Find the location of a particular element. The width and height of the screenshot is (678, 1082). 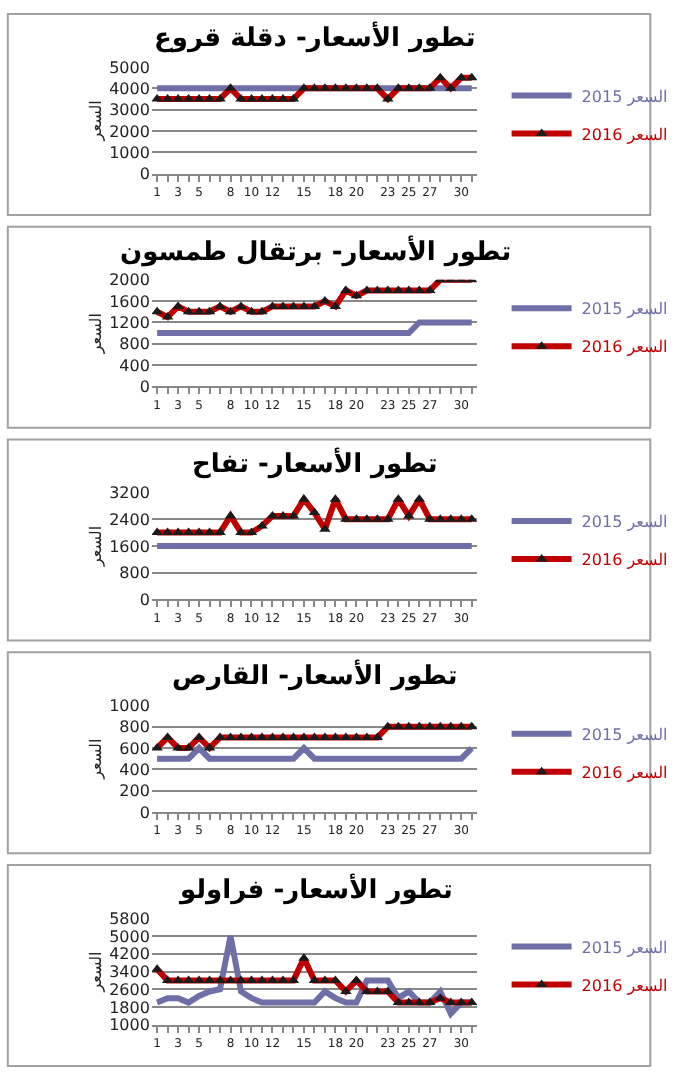

chart-title: تطور الأسعار- فراولو is located at coordinates (315, 889).